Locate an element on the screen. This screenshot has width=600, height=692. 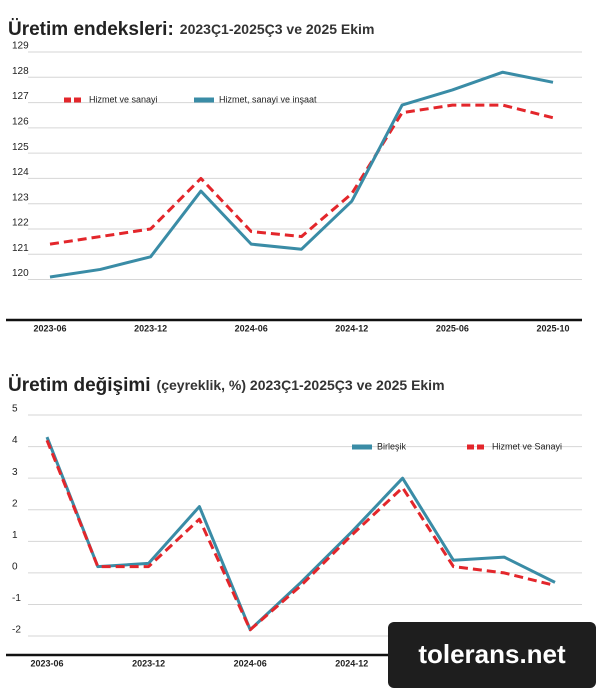
y-tick-label: 5 is located at coordinates (15, 409).